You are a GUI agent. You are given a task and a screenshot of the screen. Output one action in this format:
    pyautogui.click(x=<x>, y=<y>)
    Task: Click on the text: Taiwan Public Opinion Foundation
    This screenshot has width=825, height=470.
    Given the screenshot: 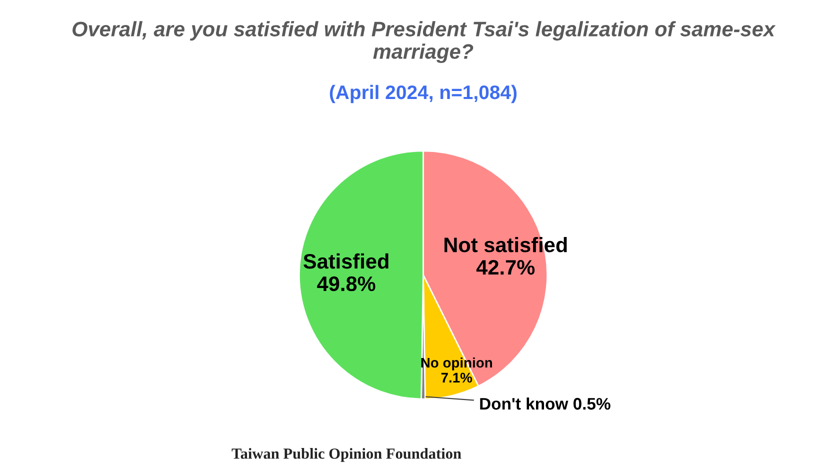 What is the action you would take?
    pyautogui.click(x=347, y=455)
    